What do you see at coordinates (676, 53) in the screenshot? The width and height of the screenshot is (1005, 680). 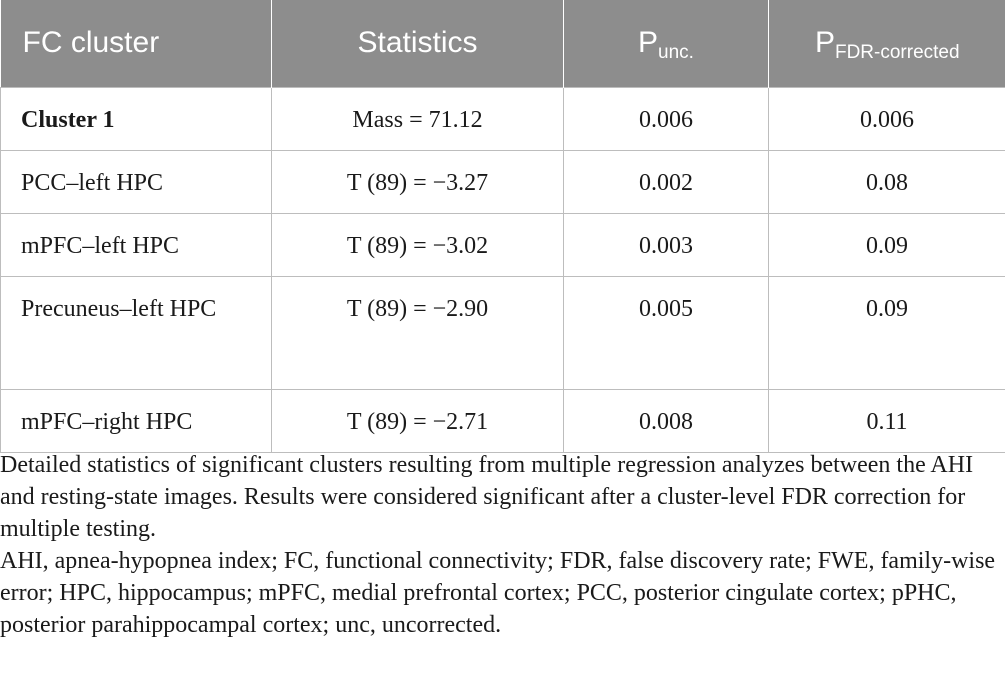 I see `header-p-unc-sub: unc.` at bounding box center [676, 53].